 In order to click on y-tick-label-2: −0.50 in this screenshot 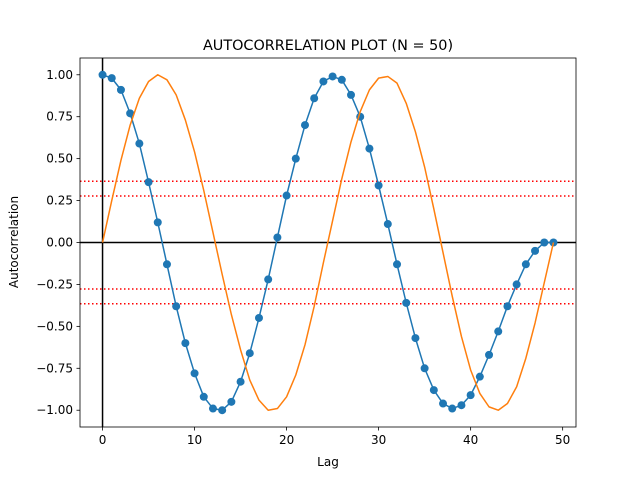, I will do `click(54, 326)`.